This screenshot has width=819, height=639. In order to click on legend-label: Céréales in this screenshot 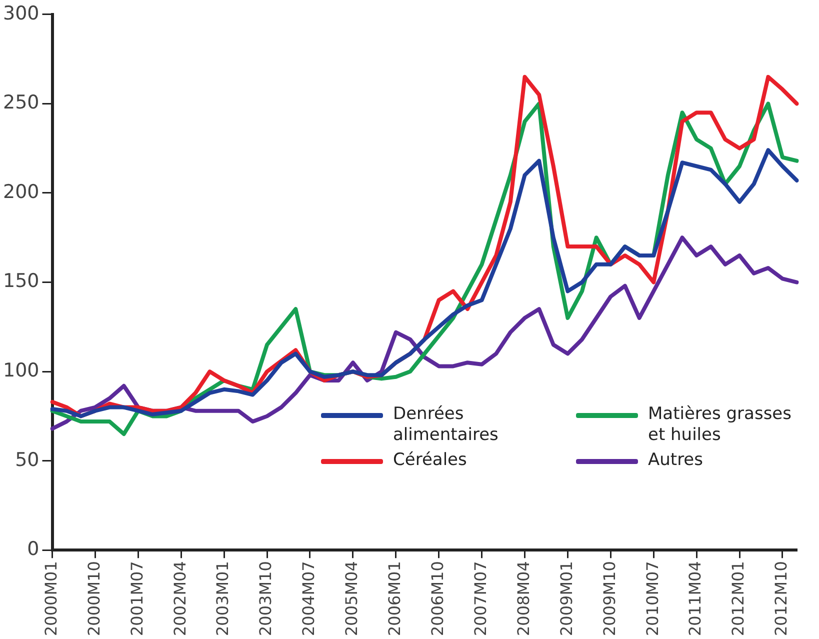, I will do `click(430, 460)`.